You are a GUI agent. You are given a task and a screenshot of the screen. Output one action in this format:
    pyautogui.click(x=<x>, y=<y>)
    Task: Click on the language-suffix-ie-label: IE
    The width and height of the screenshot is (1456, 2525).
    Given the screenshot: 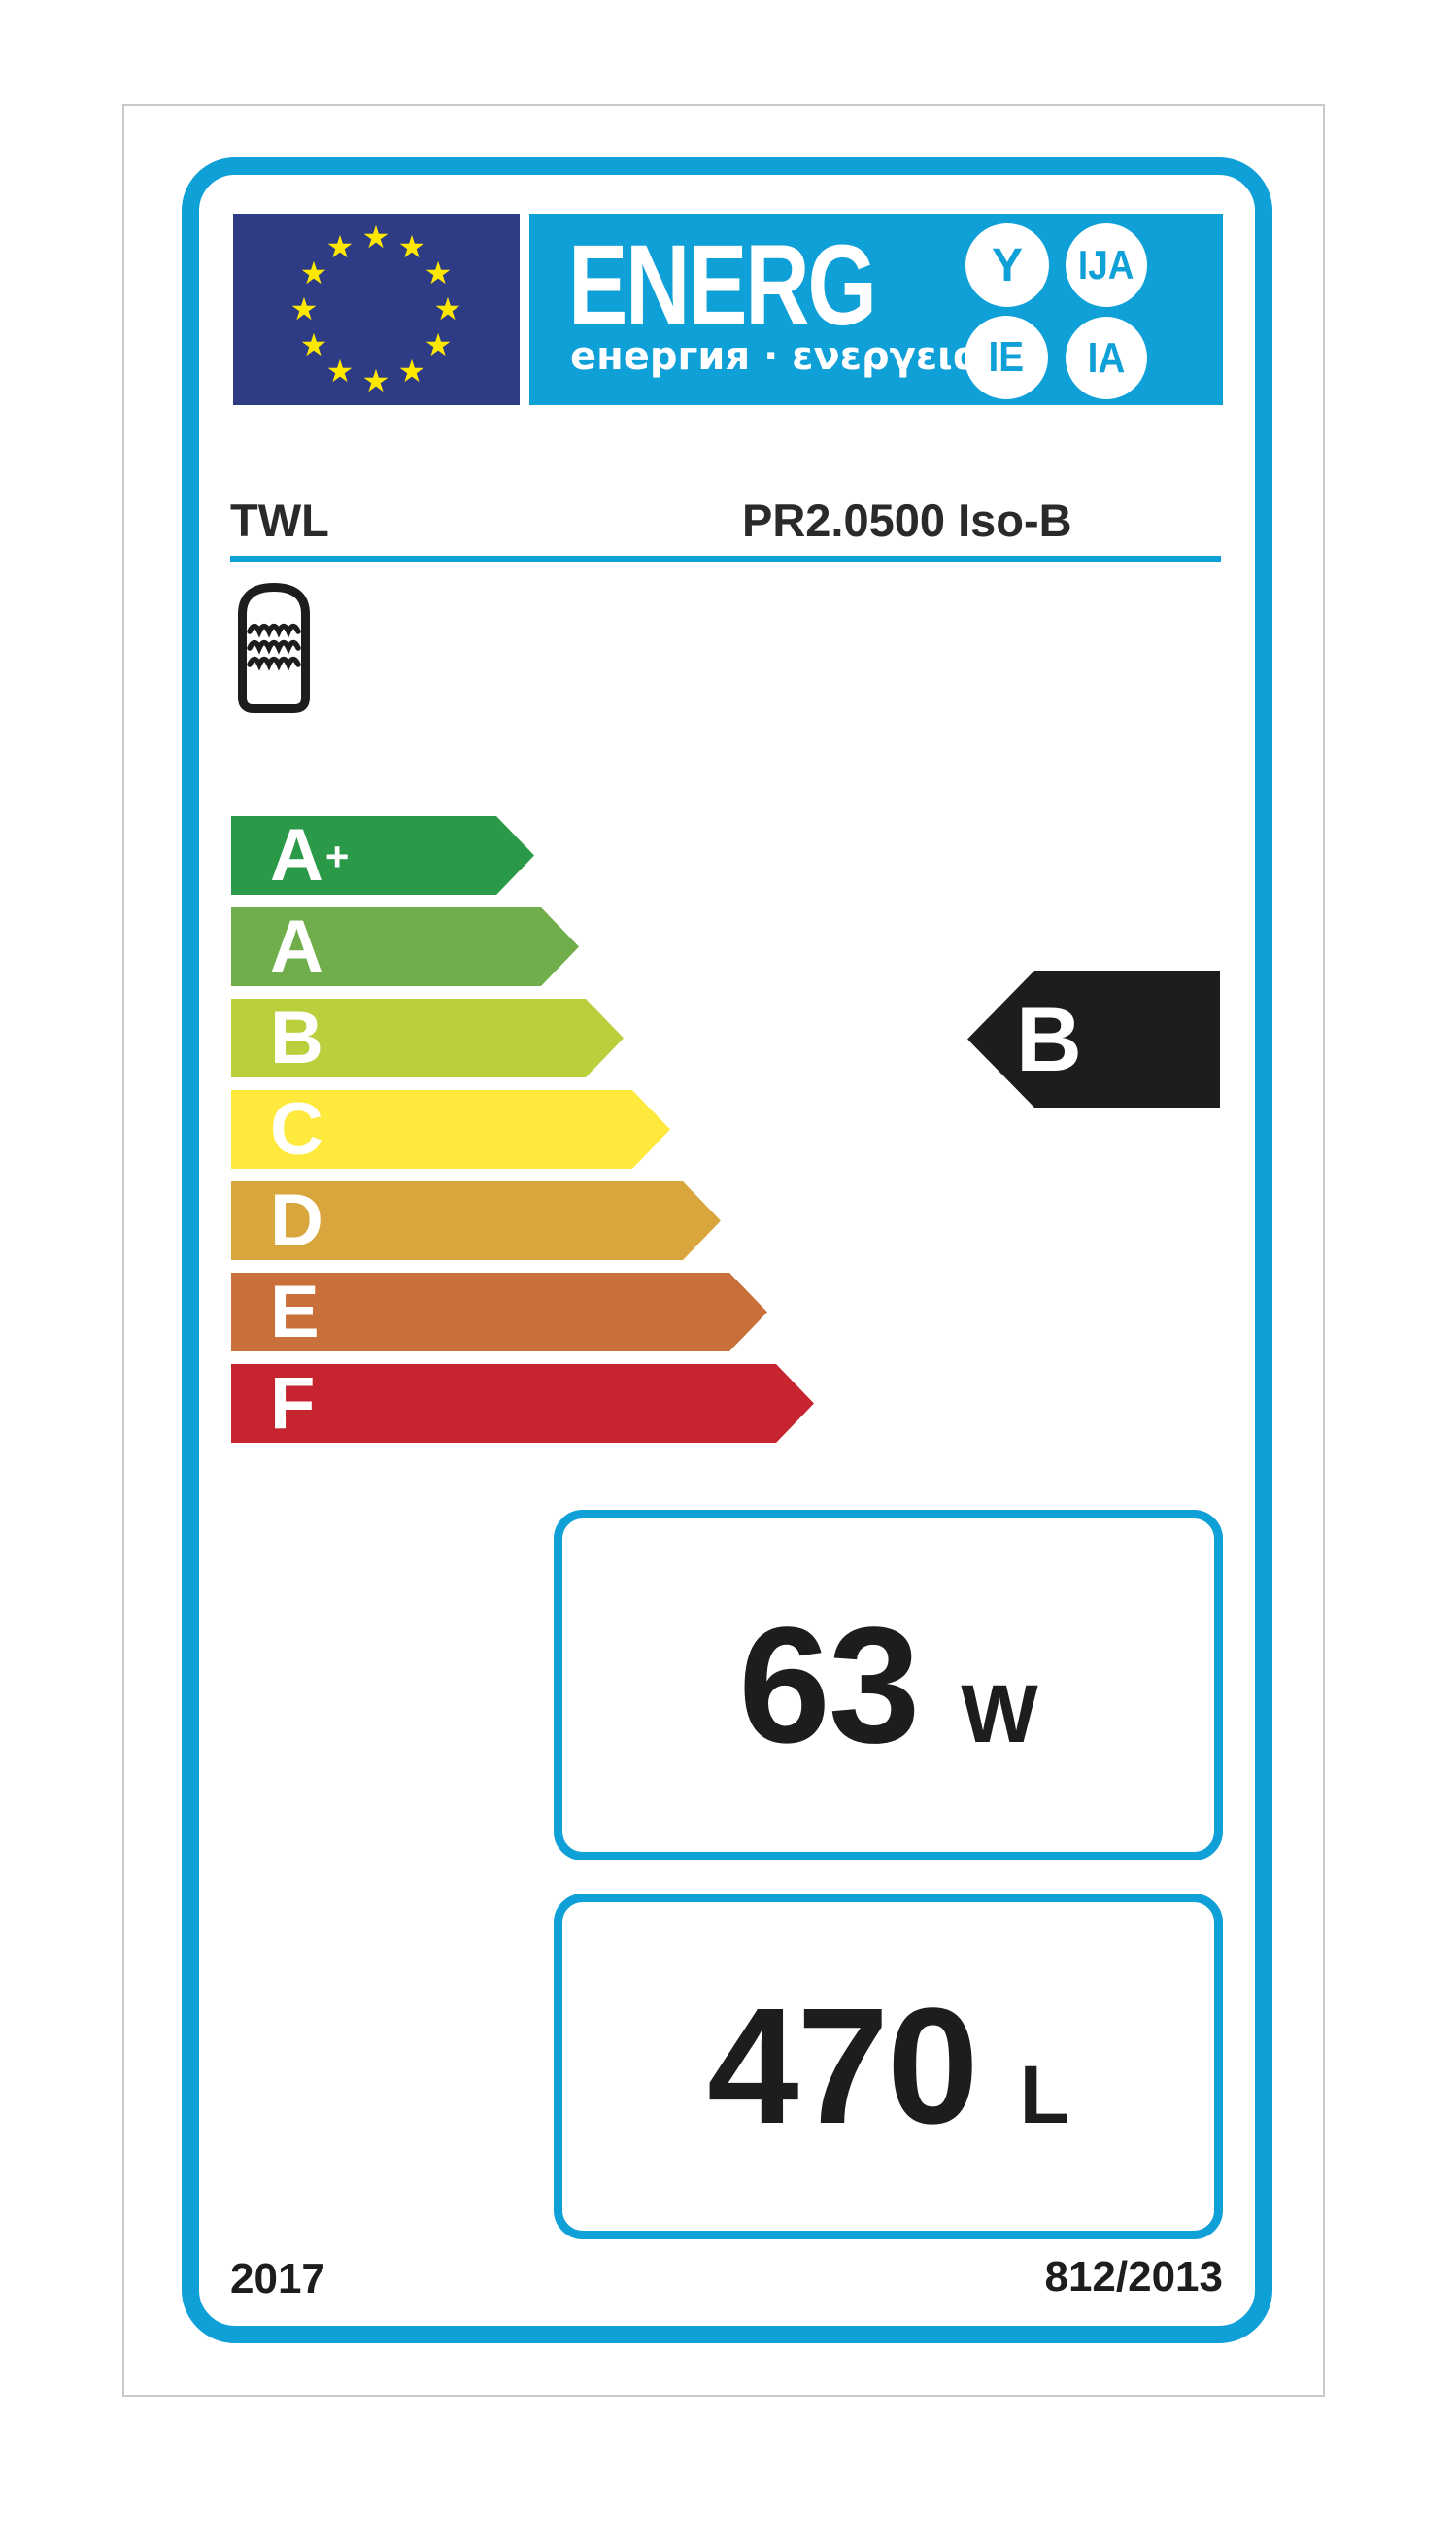 What is the action you would take?
    pyautogui.click(x=1006, y=357)
    